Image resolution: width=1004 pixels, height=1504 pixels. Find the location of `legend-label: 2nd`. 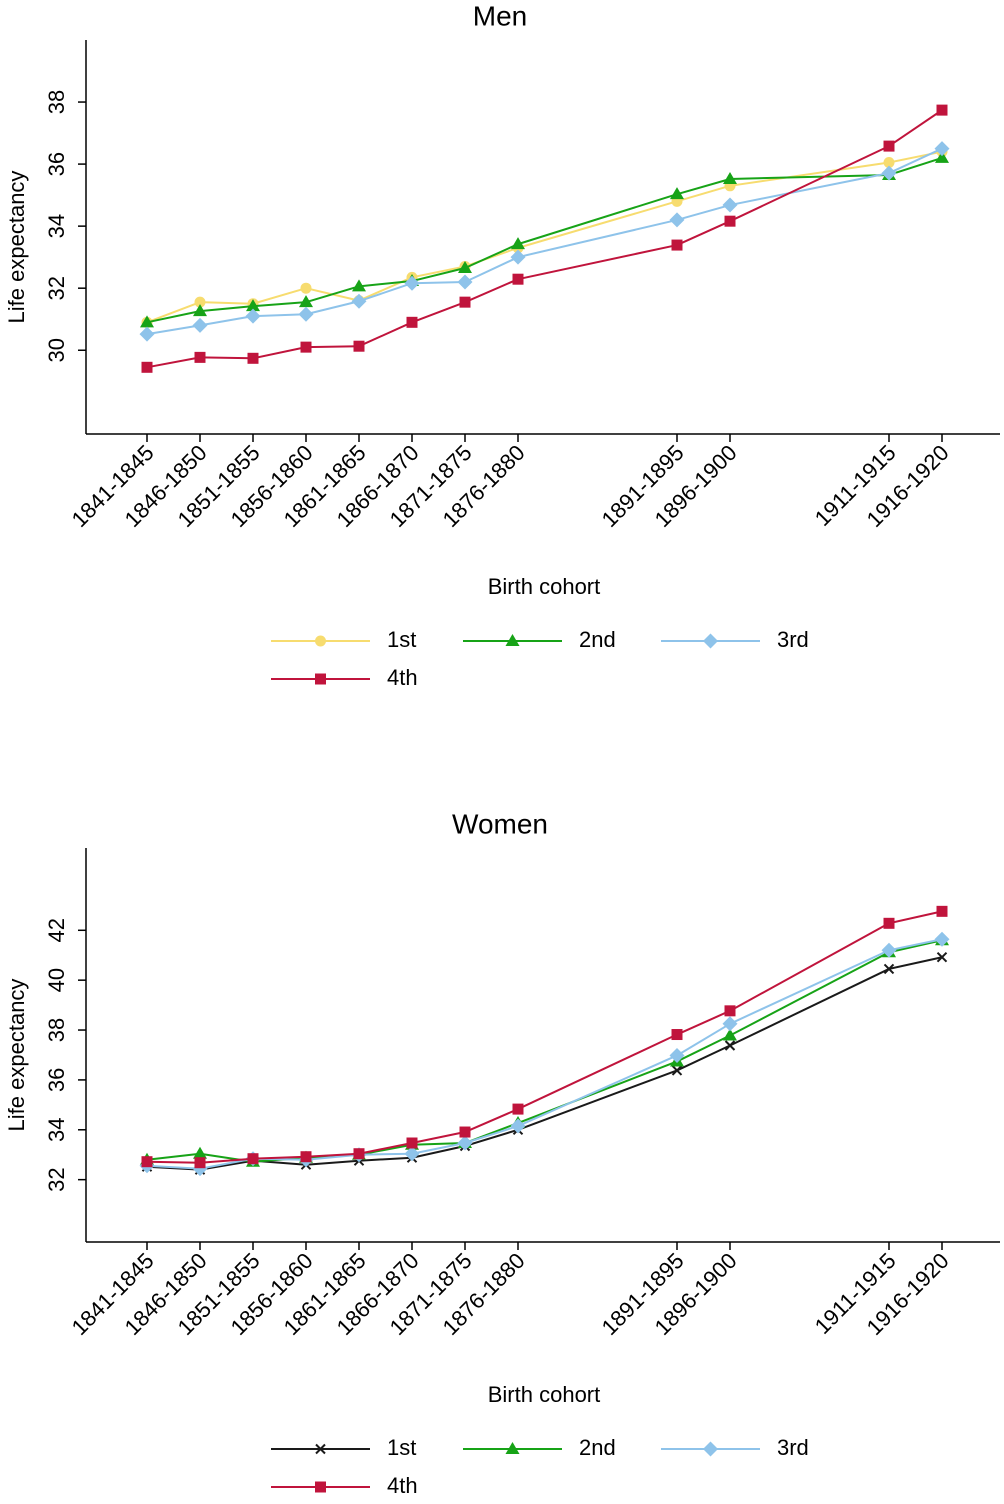

legend-label: 2nd is located at coordinates (597, 639).